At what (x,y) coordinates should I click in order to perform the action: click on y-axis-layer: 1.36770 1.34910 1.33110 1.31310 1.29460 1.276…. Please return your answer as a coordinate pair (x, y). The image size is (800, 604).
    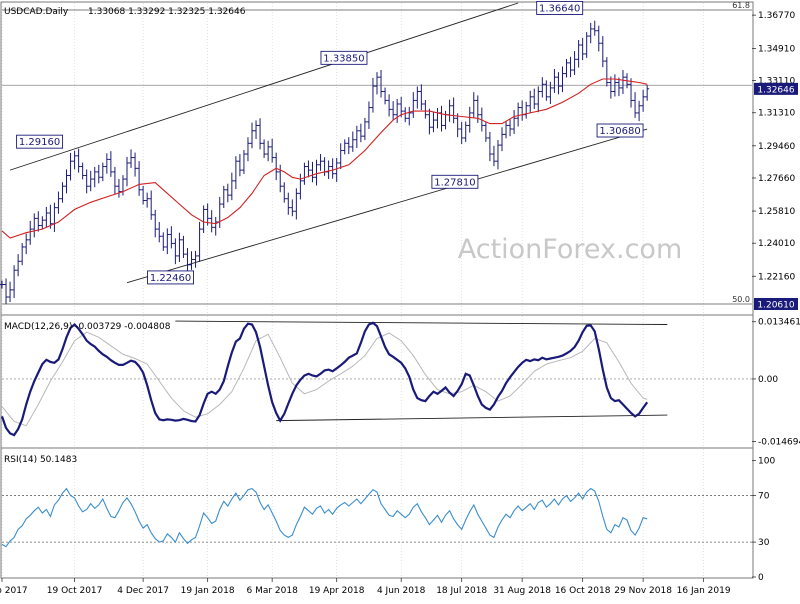
    Looking at the image, I should click on (776, 297).